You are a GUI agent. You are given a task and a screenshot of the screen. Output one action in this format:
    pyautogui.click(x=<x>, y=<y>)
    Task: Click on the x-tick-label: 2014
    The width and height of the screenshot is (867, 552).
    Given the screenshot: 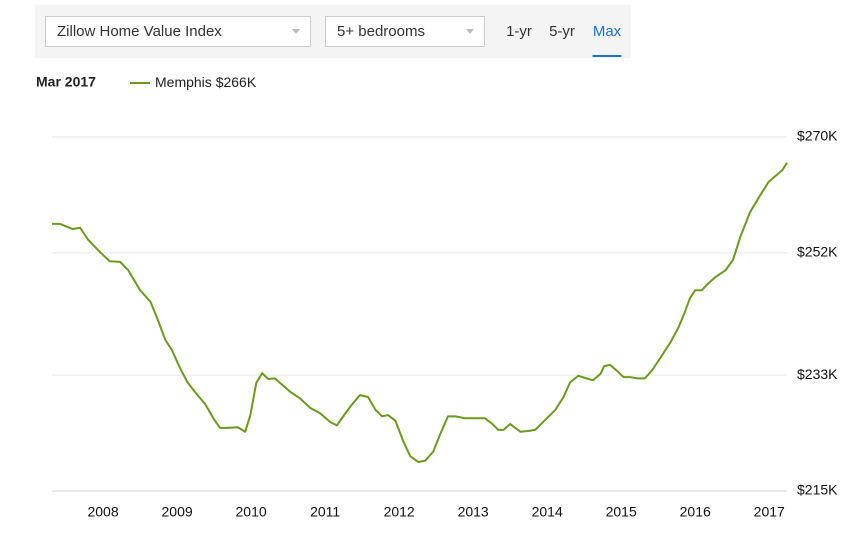 What is the action you would take?
    pyautogui.click(x=547, y=512)
    